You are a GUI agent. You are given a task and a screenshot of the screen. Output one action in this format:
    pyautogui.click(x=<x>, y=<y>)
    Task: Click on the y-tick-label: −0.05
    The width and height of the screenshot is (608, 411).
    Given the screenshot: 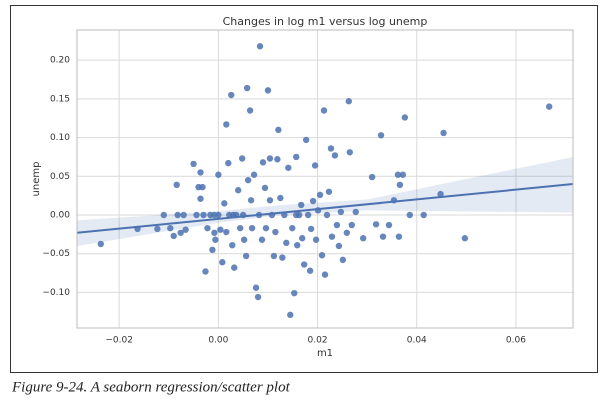 What is the action you would take?
    pyautogui.click(x=56, y=254)
    